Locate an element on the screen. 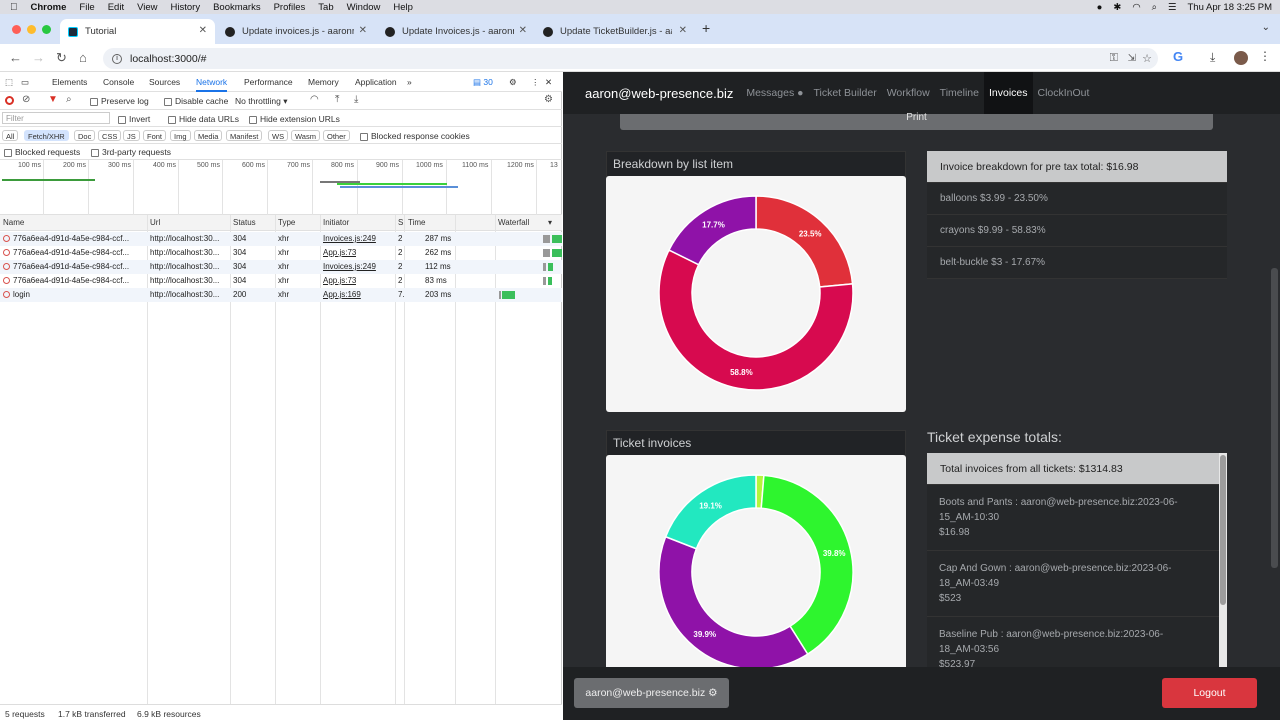 This screenshot has width=1280, height=720. filter-doc: Doc is located at coordinates (85, 135).